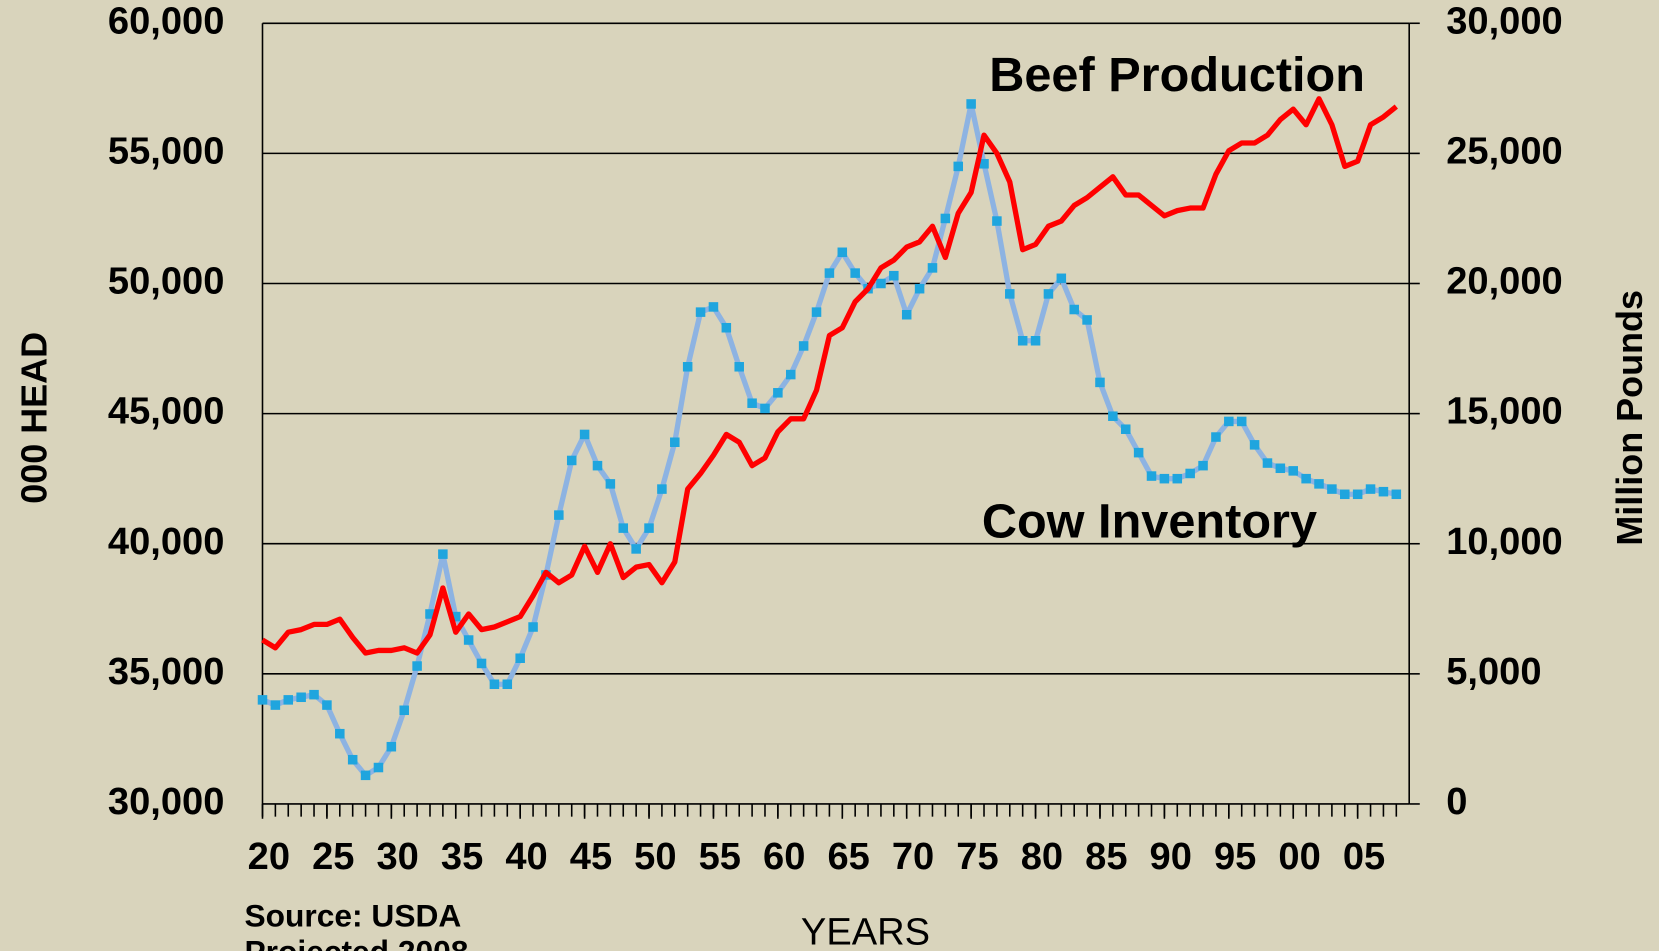  Describe the element at coordinates (1504, 21) in the screenshot. I see `y2-tick-label: 30,000` at that location.